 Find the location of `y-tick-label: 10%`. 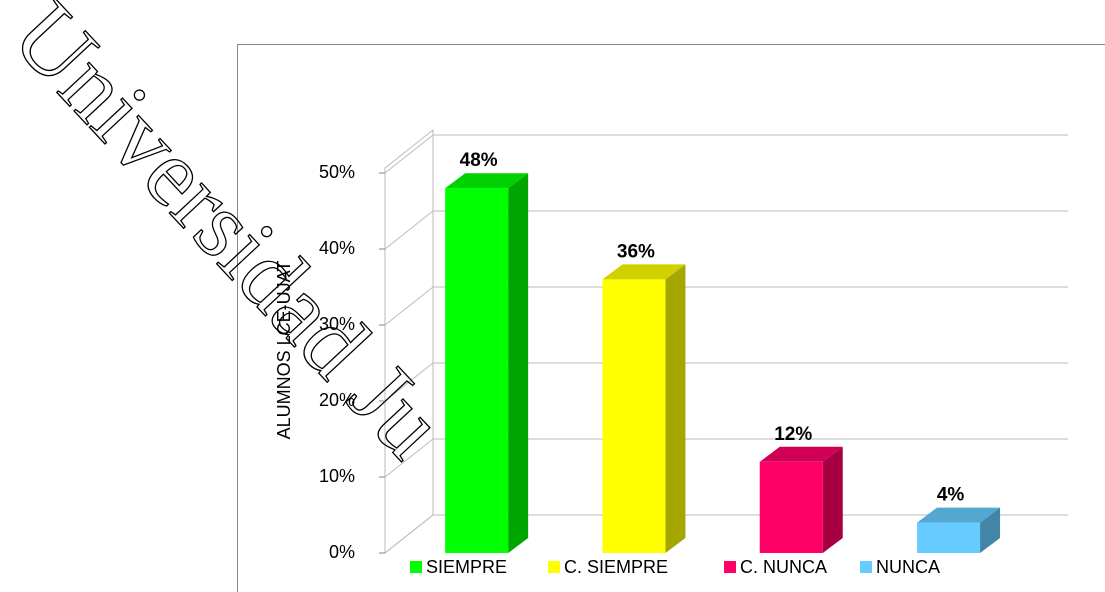

y-tick-label: 10% is located at coordinates (337, 476).